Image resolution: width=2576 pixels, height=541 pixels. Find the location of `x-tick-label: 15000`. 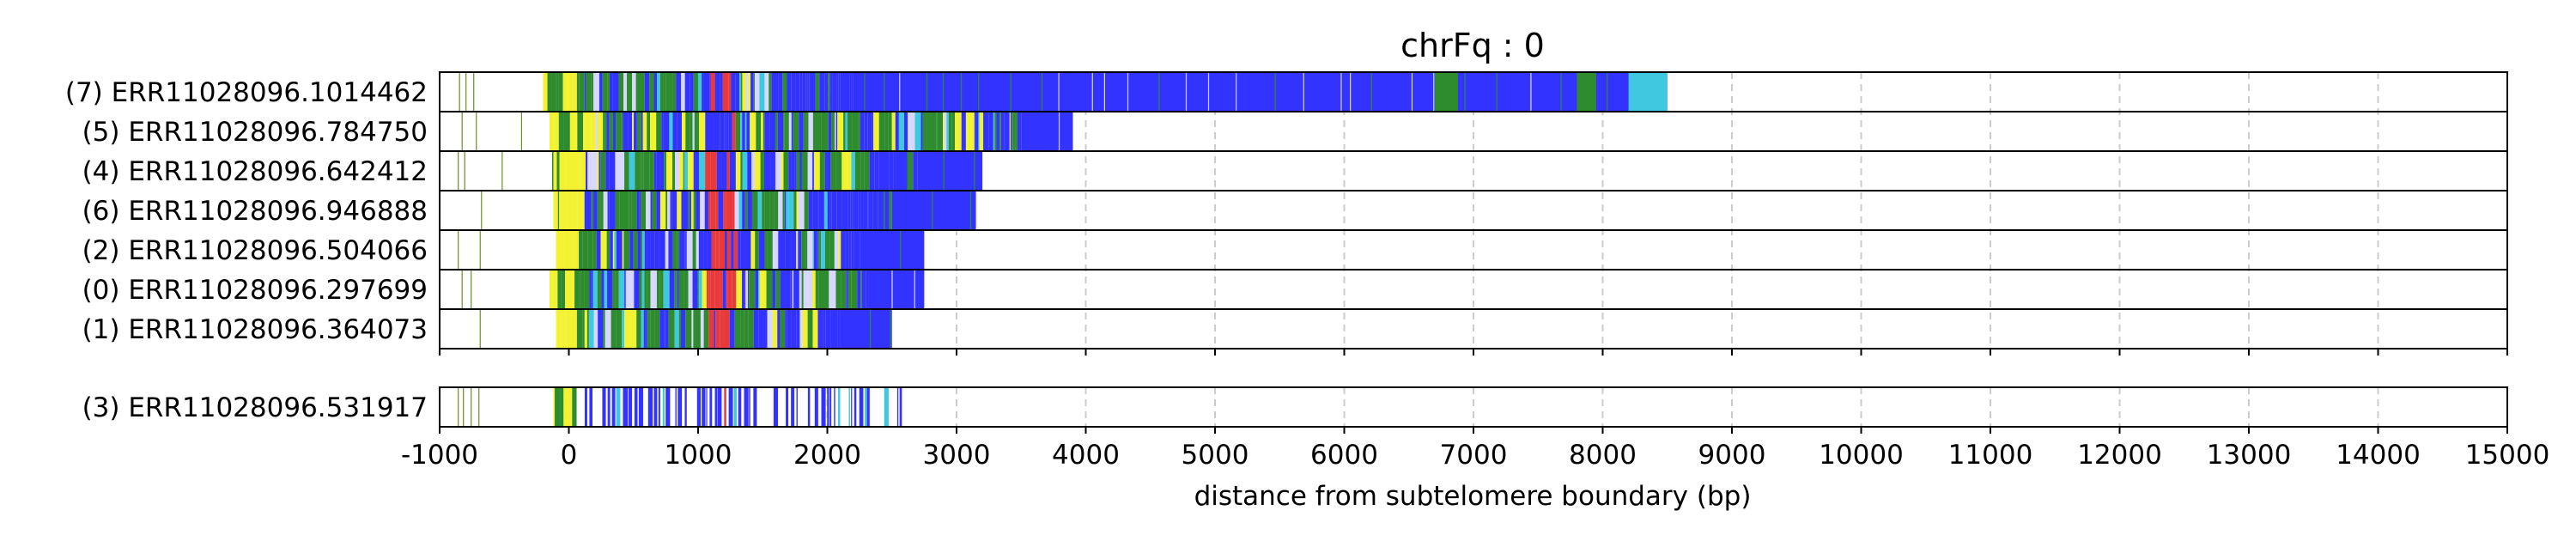

x-tick-label: 15000 is located at coordinates (2507, 455).